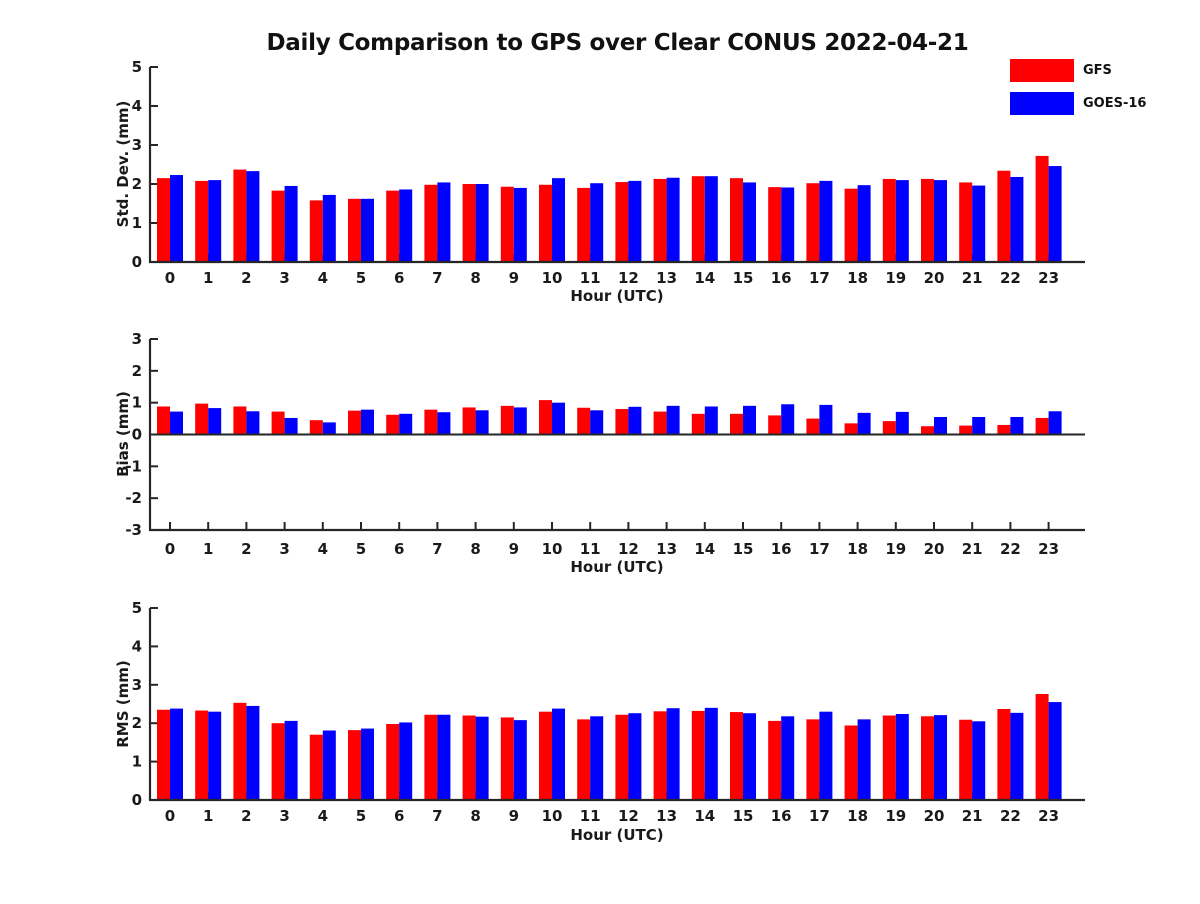  What do you see at coordinates (749, 420) in the screenshot?
I see `bar-goes16-h15` at bounding box center [749, 420].